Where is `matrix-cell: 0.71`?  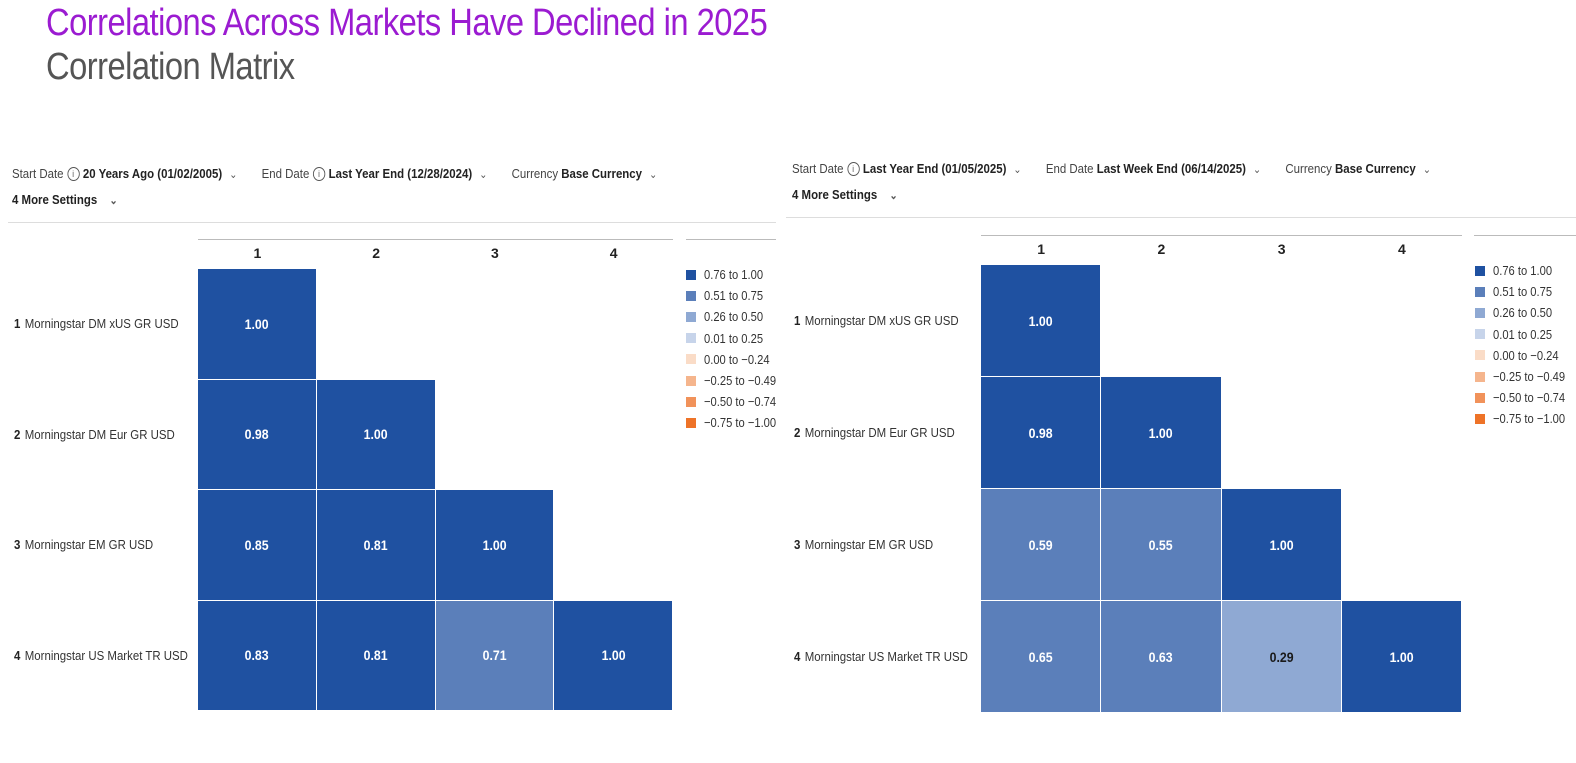
matrix-cell: 0.71 is located at coordinates (495, 655).